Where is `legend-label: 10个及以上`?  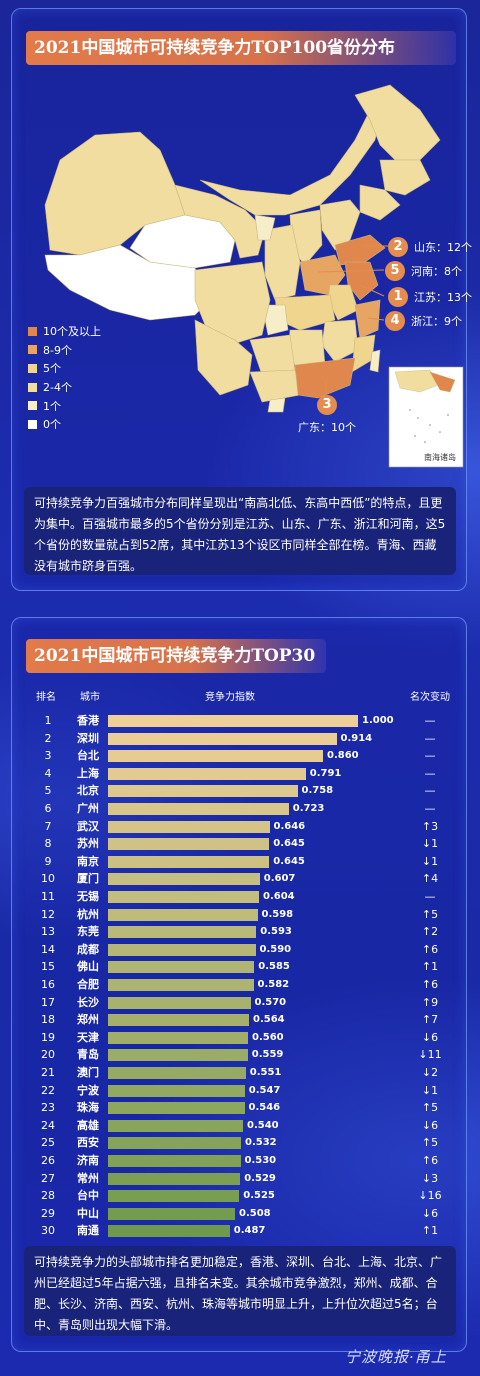
legend-label: 10个及以上 is located at coordinates (72, 332).